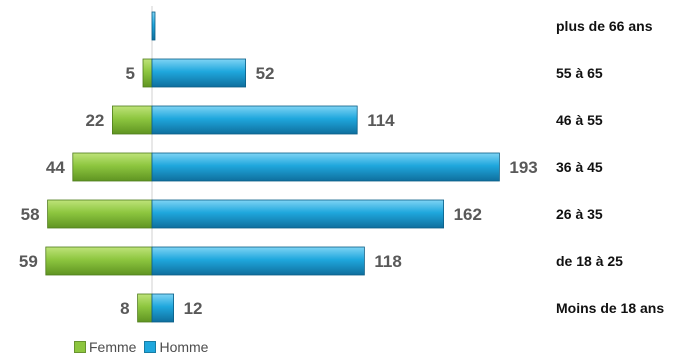  Describe the element at coordinates (589, 261) in the screenshot. I see `category-label: de 18 à 25` at that location.